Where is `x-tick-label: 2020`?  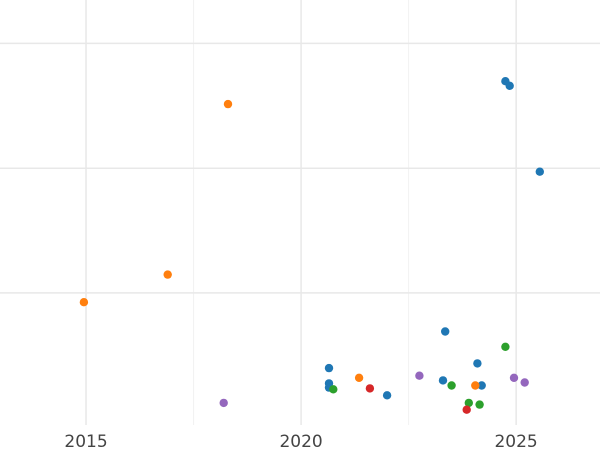
x-tick-label: 2020 is located at coordinates (300, 441).